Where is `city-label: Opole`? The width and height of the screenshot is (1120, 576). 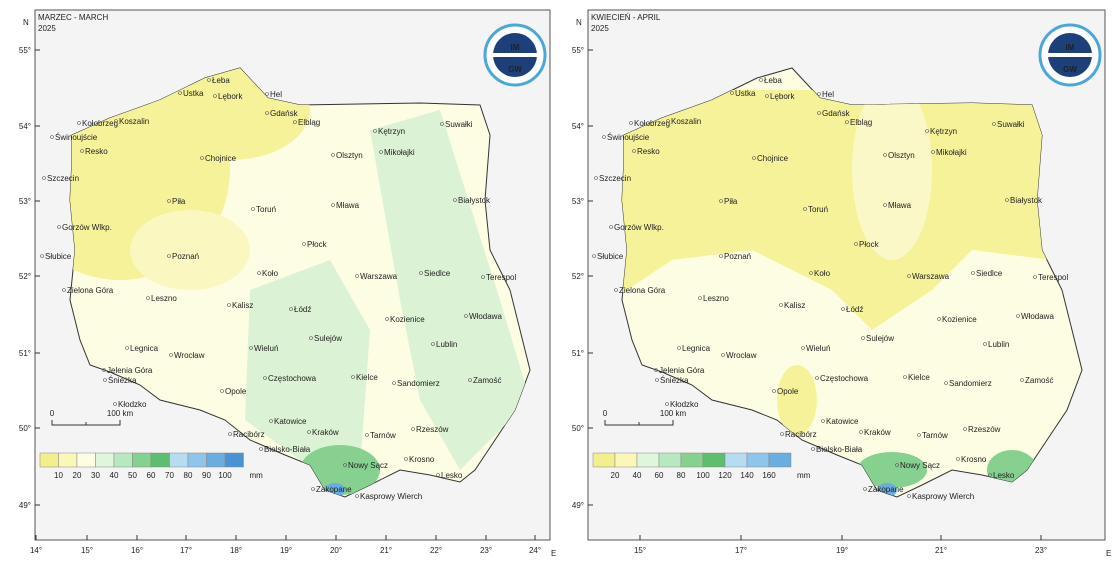 city-label: Opole is located at coordinates (788, 391).